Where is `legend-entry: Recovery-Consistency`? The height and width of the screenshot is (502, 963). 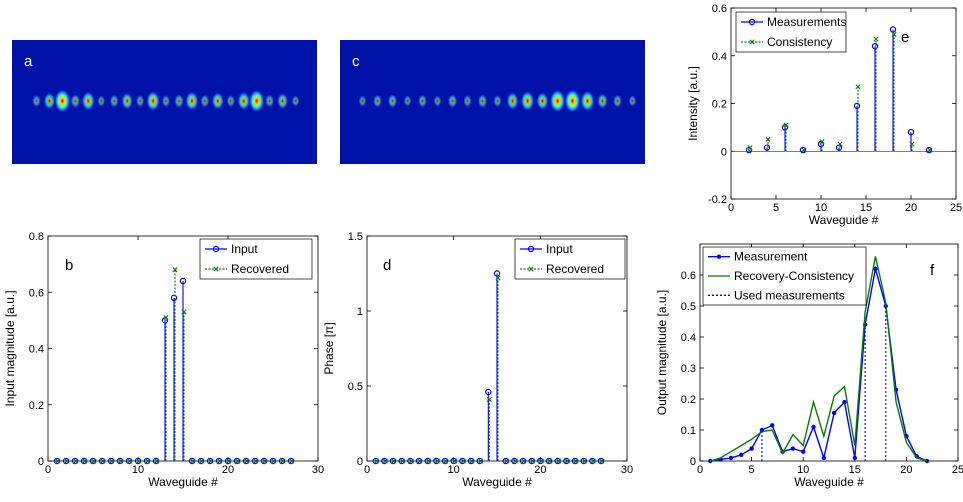 legend-entry: Recovery-Consistency is located at coordinates (794, 276).